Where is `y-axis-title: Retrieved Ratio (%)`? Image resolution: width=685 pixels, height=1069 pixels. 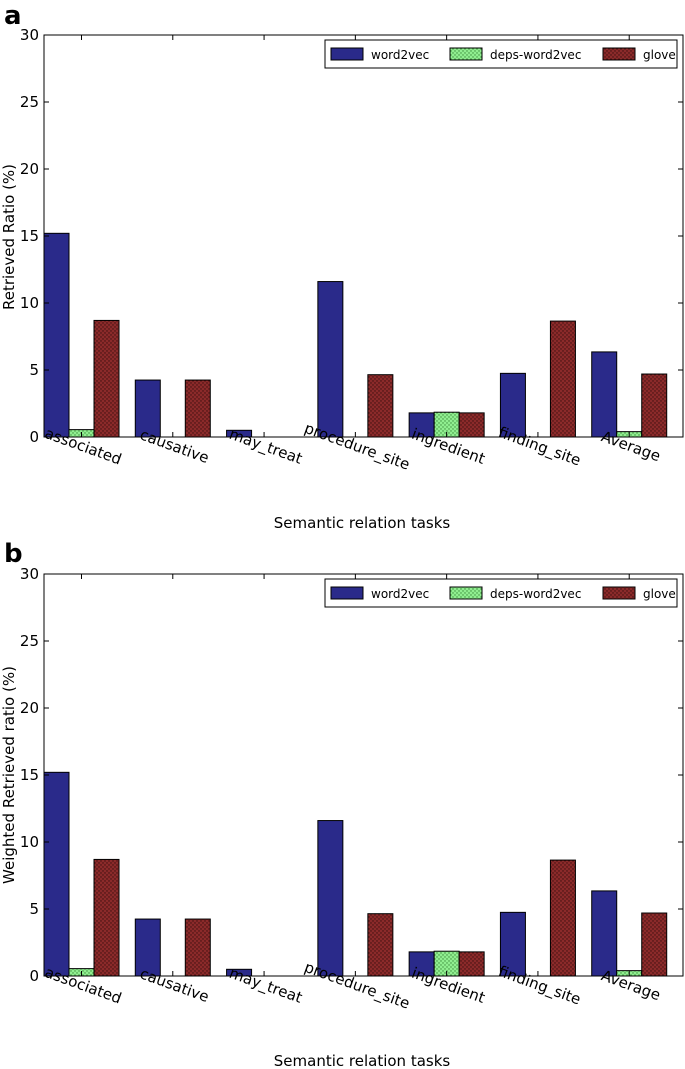 y-axis-title: Retrieved Ratio (%) is located at coordinates (9, 237).